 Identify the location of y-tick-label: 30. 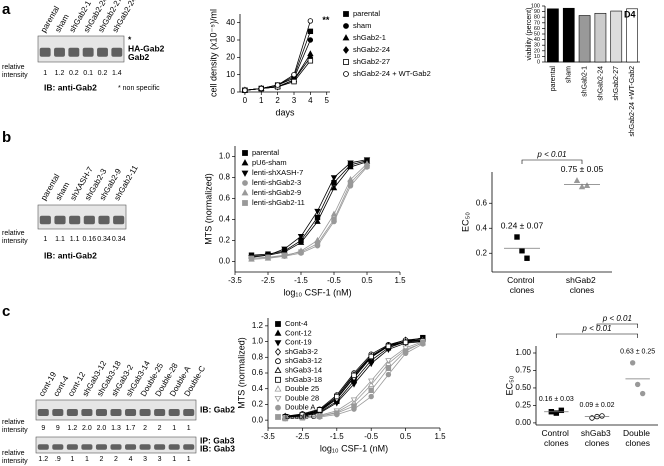
(230, 39).